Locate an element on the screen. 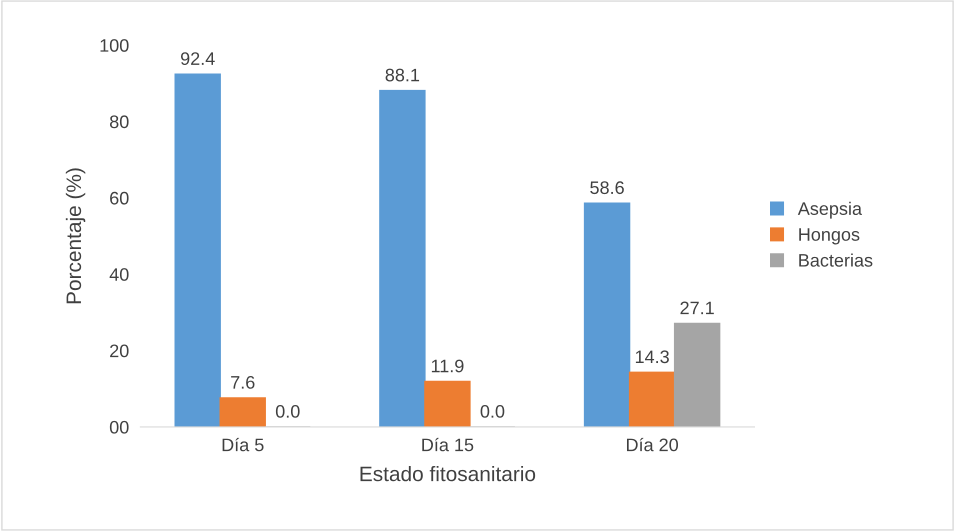 This screenshot has height=531, width=955. x-tick-label: Día 20 is located at coordinates (652, 445).